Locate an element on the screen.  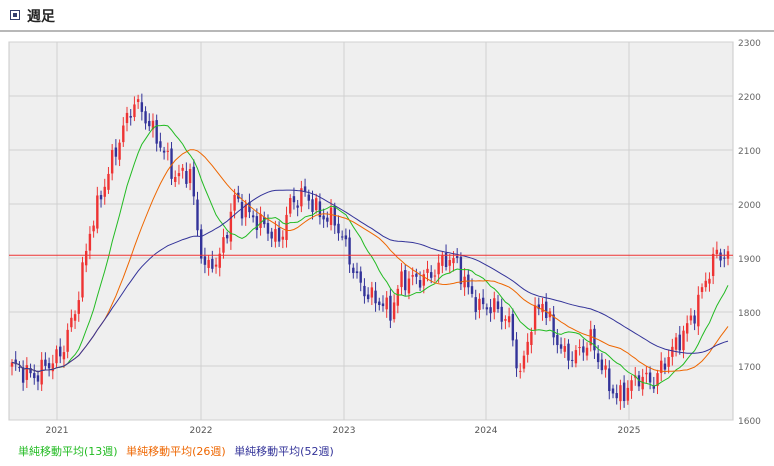
legend-ma26: 単純移動平均(26週) is located at coordinates (176, 451).